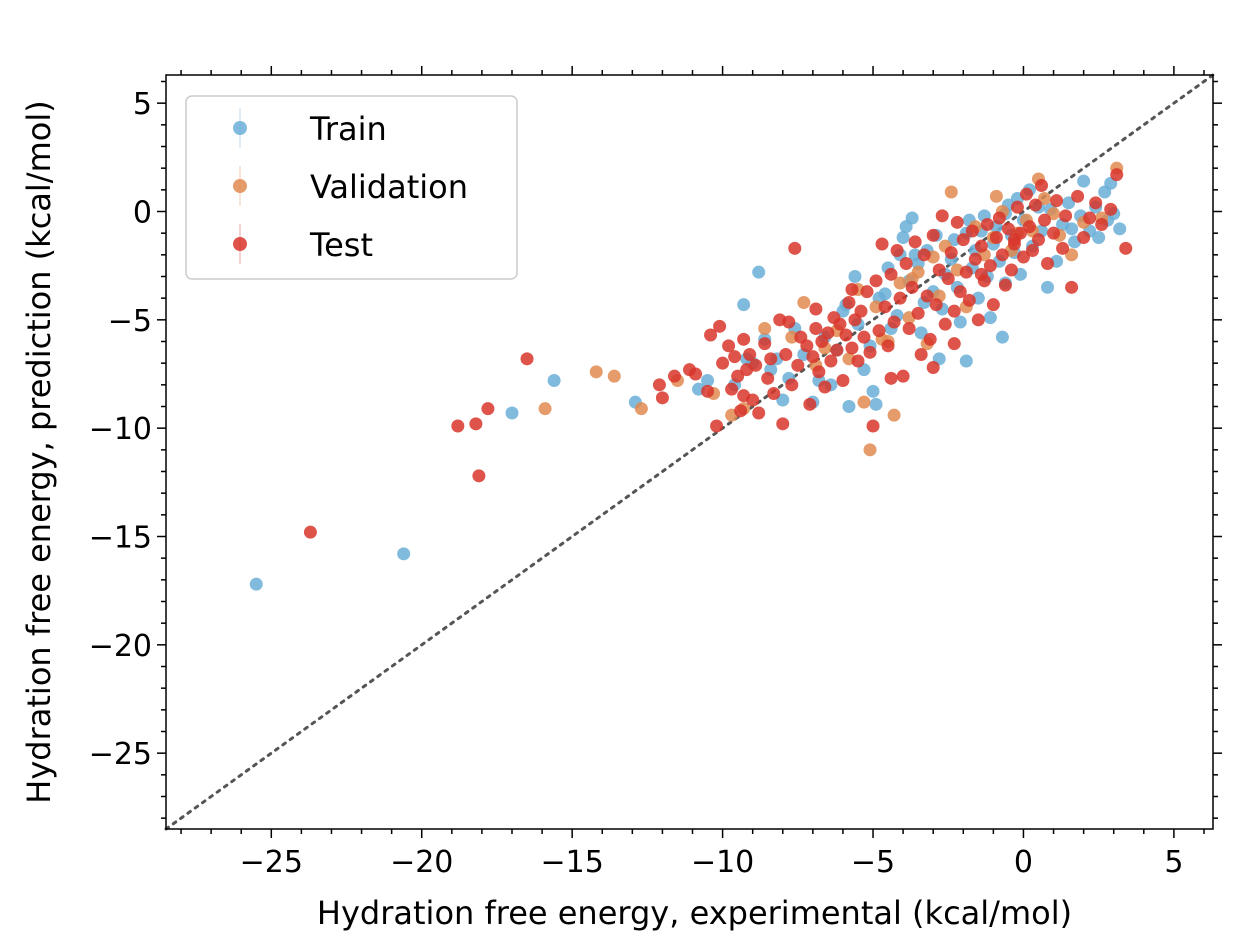 Image resolution: width=1237 pixels, height=952 pixels. I want to click on legend-entry-validation: Validation, so click(350, 186).